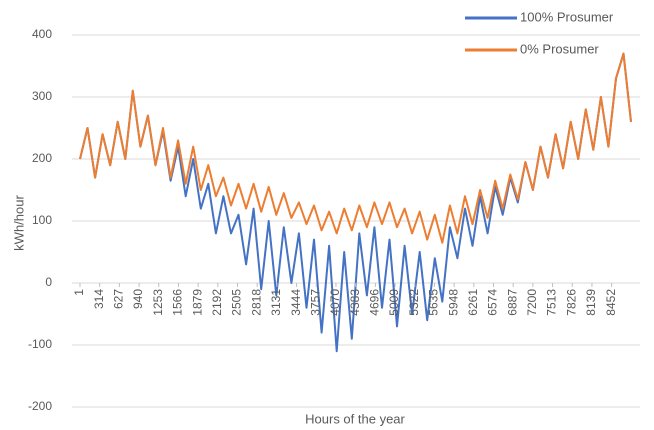 This screenshot has height=430, width=654. I want to click on y-tick-label: 100, so click(42, 220).